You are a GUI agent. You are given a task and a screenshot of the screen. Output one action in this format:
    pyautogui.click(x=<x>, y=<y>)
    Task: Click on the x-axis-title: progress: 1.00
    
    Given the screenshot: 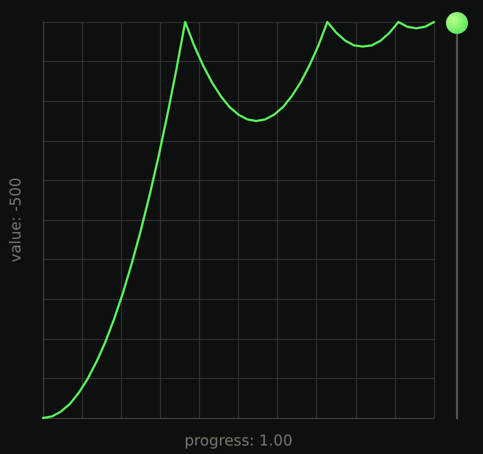 What is the action you would take?
    pyautogui.click(x=238, y=441)
    